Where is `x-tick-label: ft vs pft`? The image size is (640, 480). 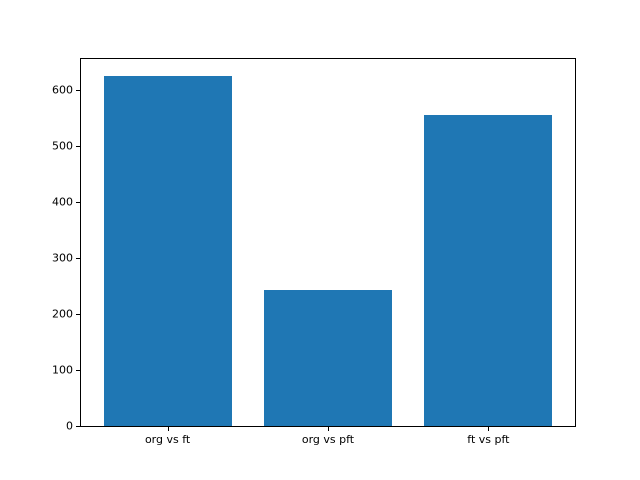
x-tick-label: ft vs pft is located at coordinates (488, 439).